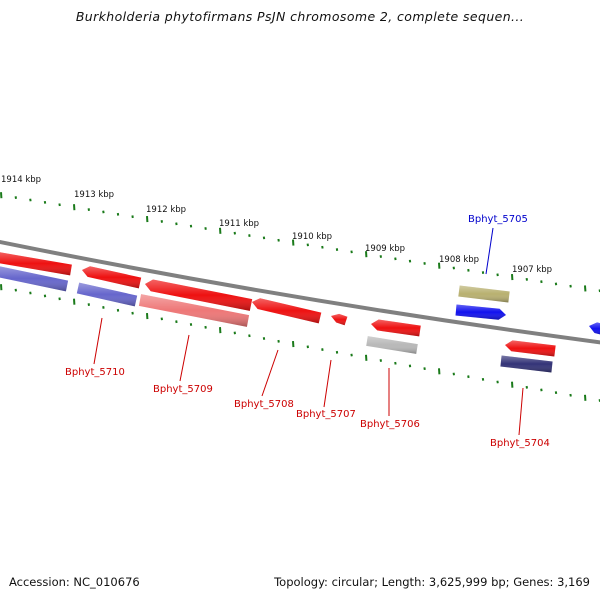  I want to click on gene-label-bphyt-5705: Bphyt_5705, so click(498, 219).